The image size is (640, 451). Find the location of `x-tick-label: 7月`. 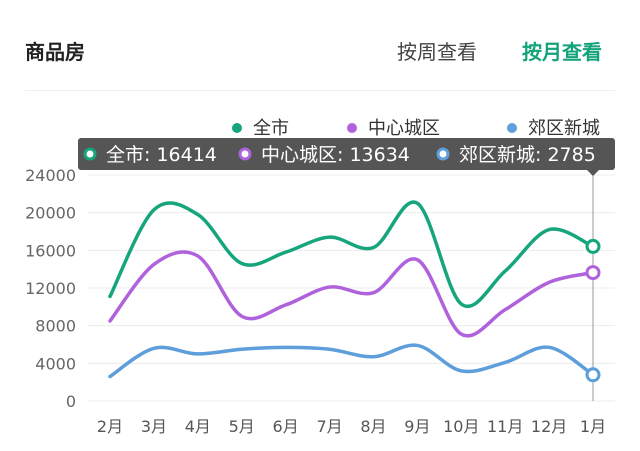

x-tick-label: 7月 is located at coordinates (329, 426).